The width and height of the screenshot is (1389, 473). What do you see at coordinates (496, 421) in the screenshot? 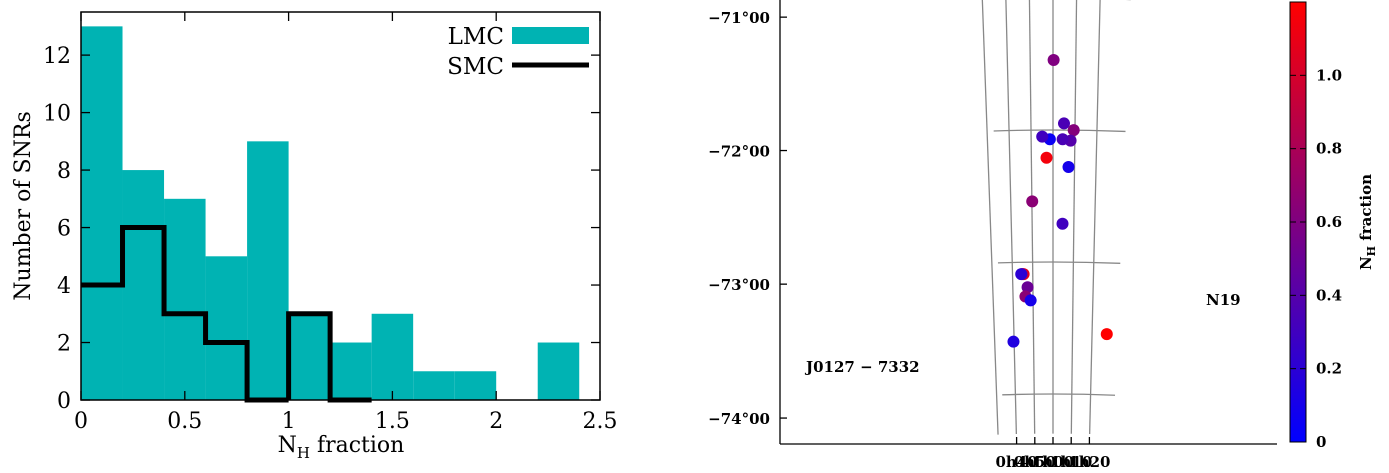
I see `x-tick-label: 2` at bounding box center [496, 421].